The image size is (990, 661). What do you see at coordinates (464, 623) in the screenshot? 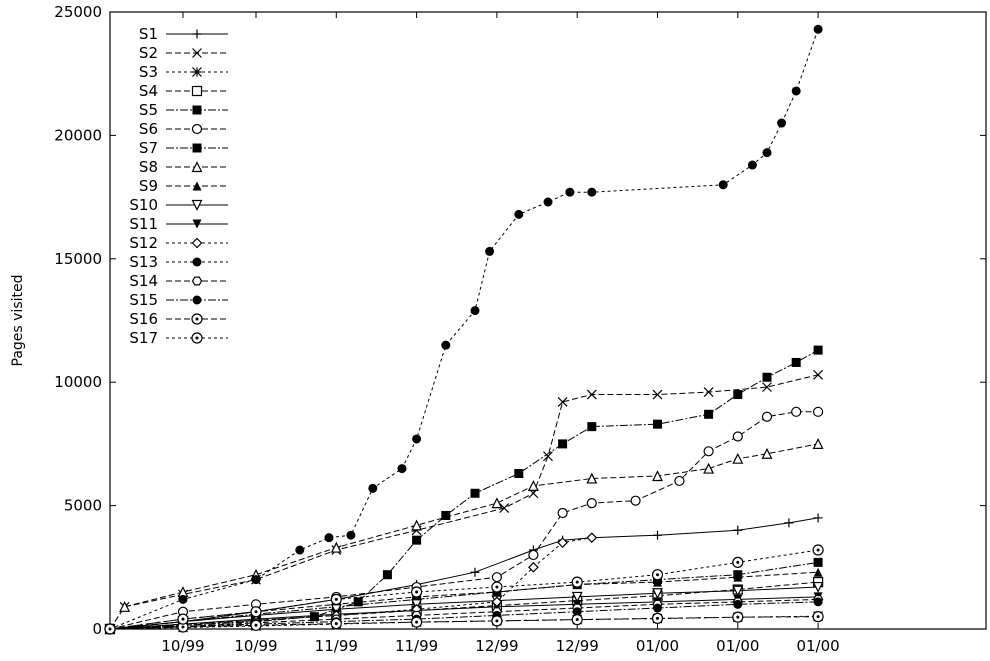
I see `series-s16` at bounding box center [464, 623].